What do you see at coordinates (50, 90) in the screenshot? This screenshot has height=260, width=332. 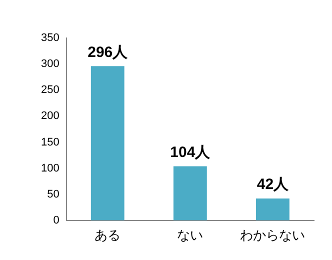 I see `y-tick-label: 250` at bounding box center [50, 90].